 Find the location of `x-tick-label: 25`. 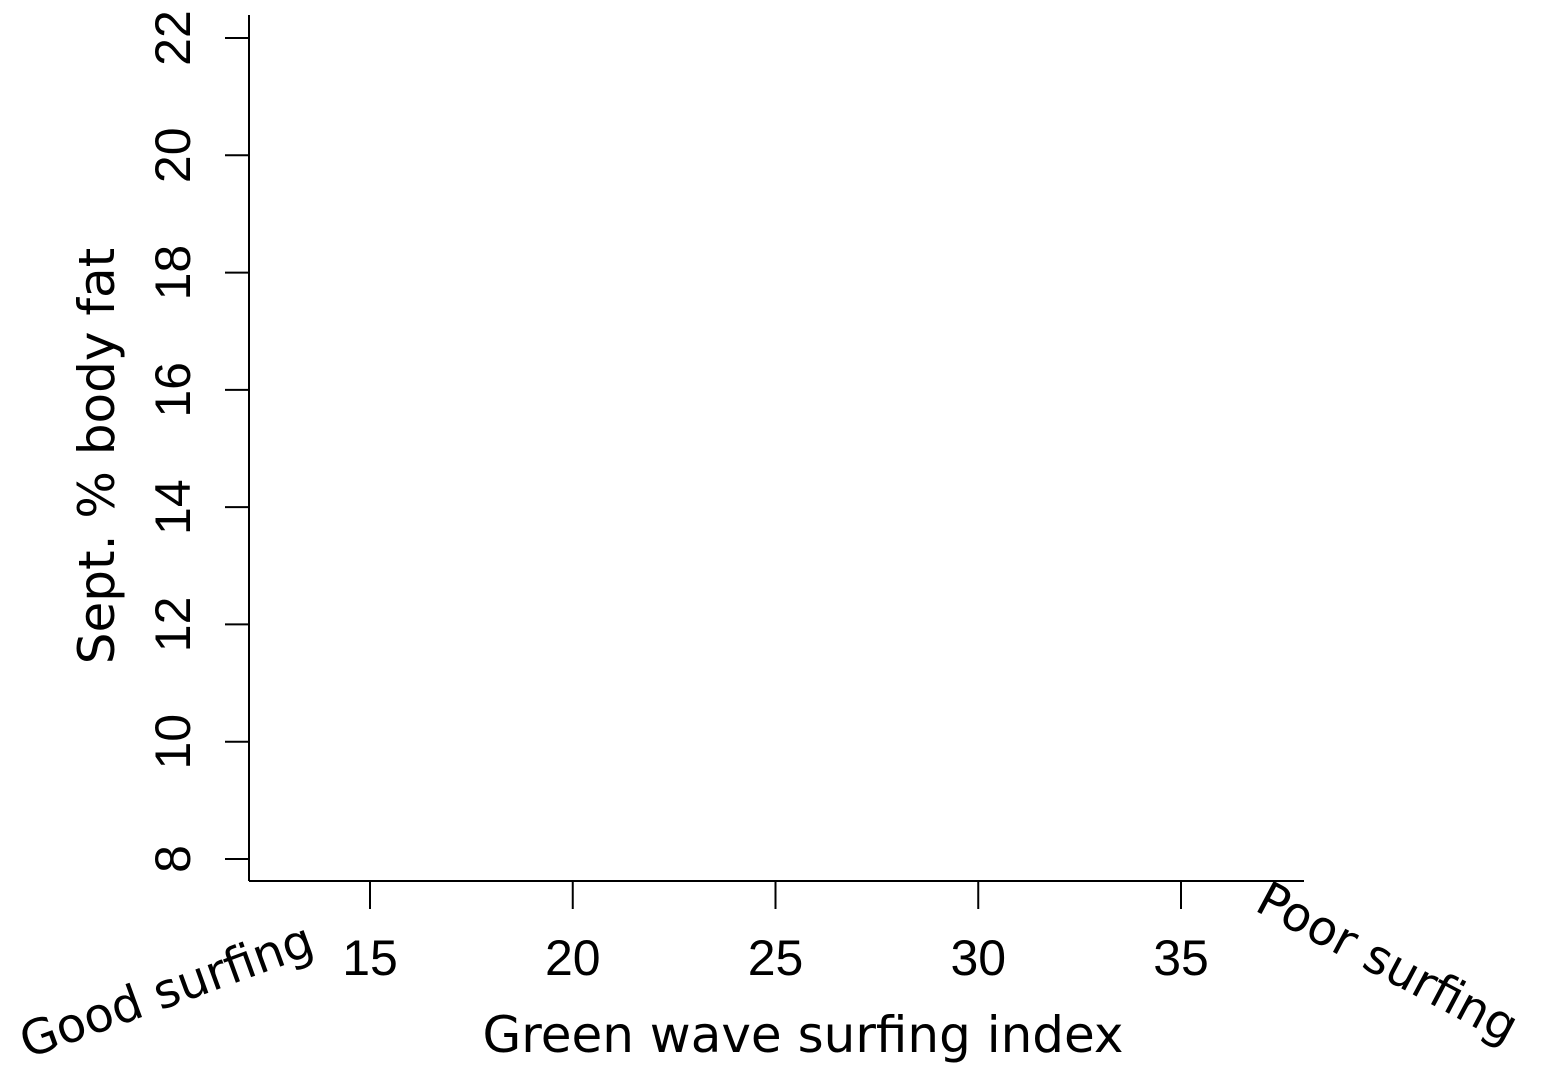

x-tick-label: 25 is located at coordinates (776, 958).